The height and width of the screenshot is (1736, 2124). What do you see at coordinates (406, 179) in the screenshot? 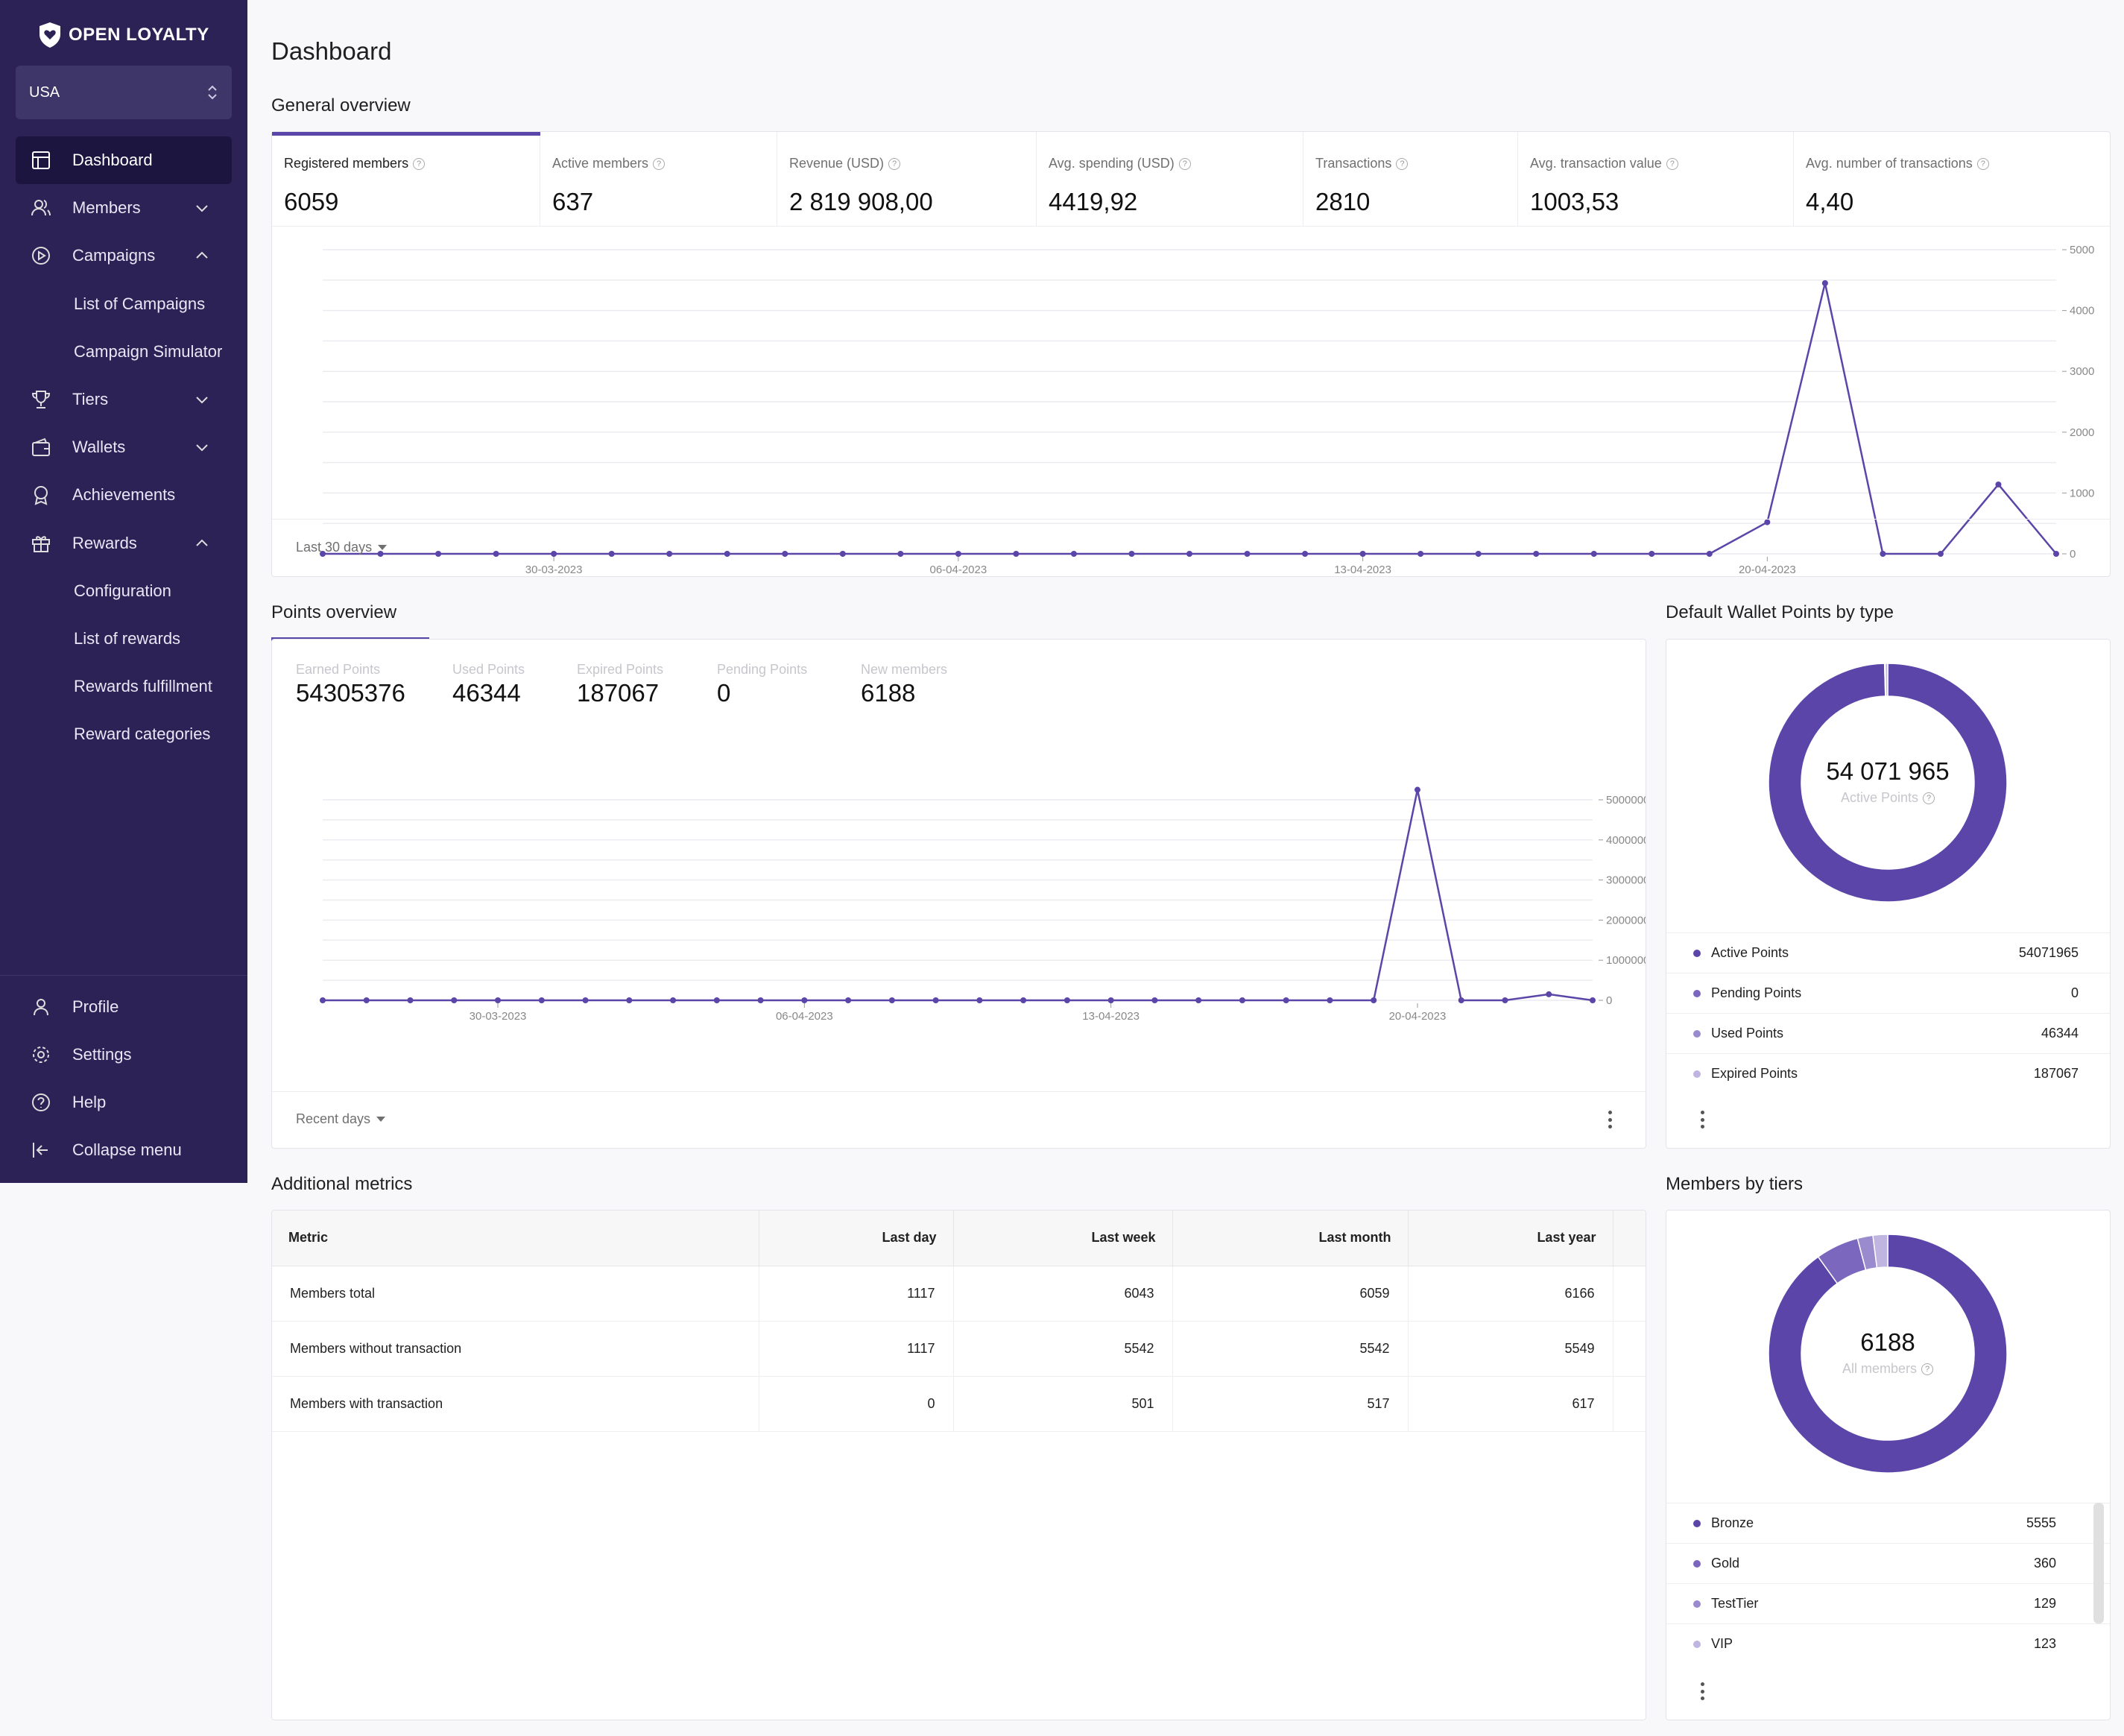
I see `kpi-registered-members: Registered members? 6059` at bounding box center [406, 179].